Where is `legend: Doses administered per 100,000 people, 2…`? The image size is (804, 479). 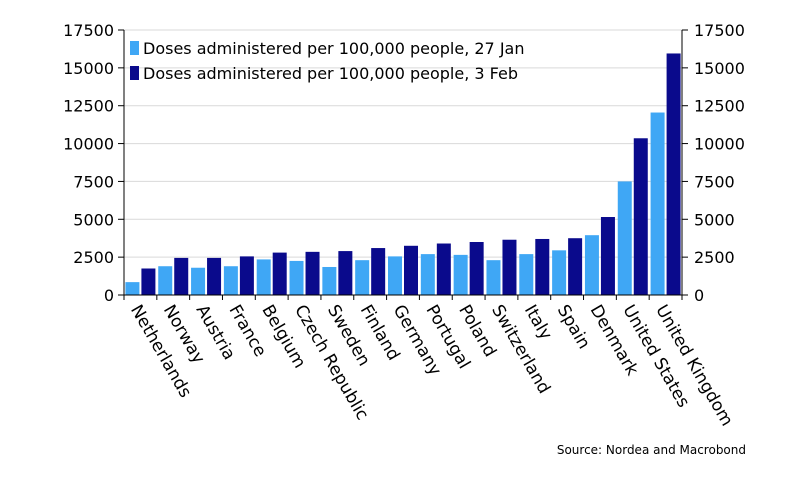
legend: Doses administered per 100,000 people, 2… is located at coordinates (327, 61).